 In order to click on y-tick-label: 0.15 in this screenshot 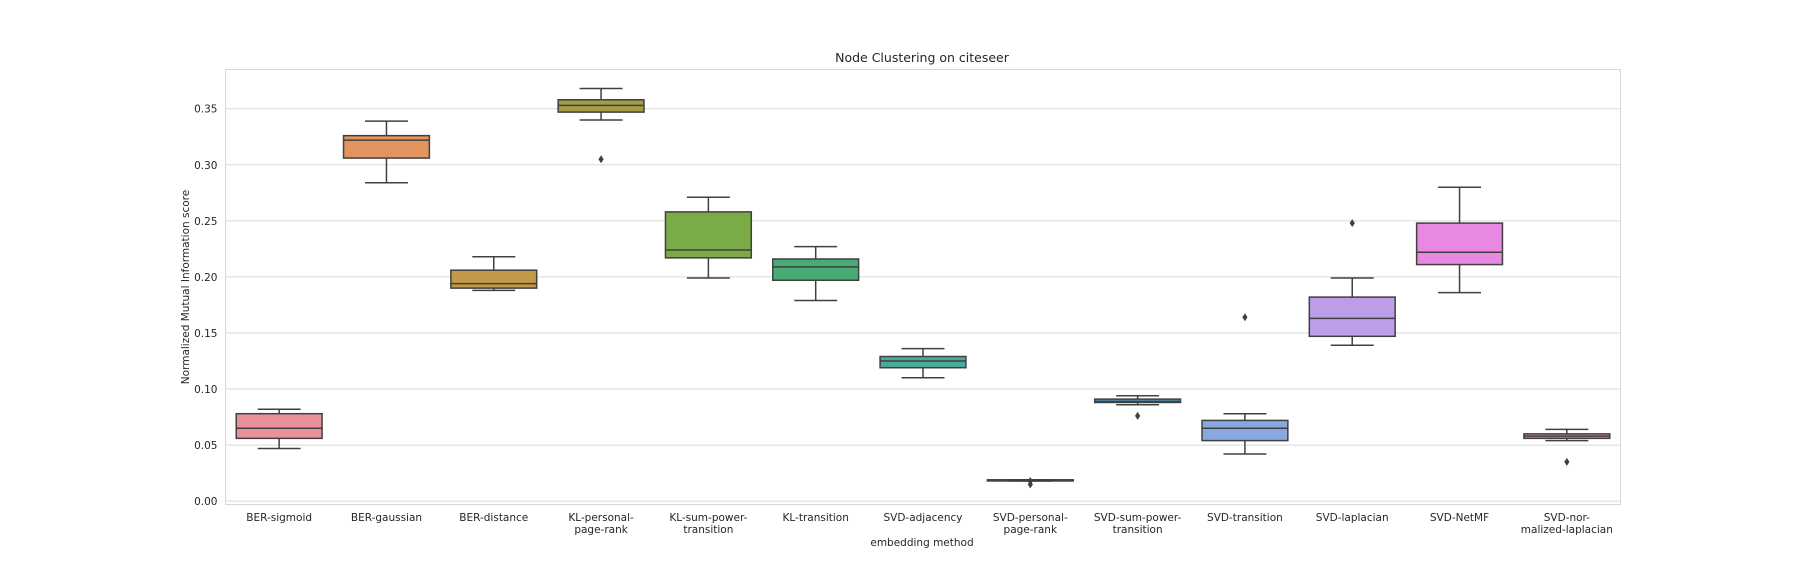, I will do `click(205, 334)`.